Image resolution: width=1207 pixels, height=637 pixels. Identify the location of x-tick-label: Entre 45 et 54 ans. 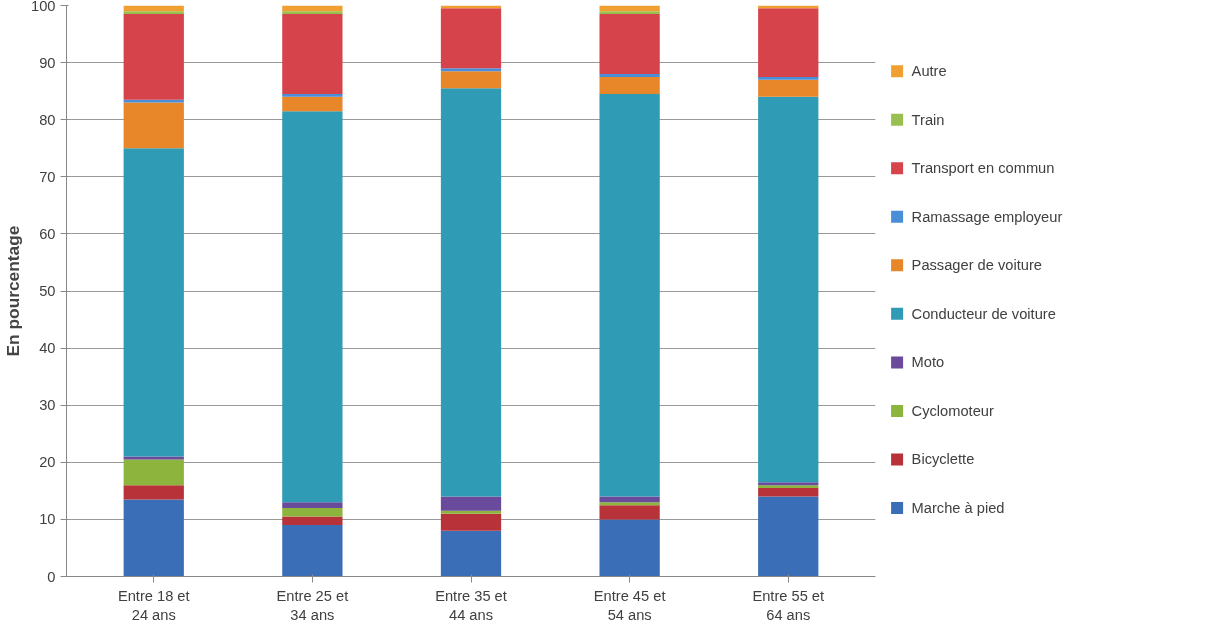
(629, 605).